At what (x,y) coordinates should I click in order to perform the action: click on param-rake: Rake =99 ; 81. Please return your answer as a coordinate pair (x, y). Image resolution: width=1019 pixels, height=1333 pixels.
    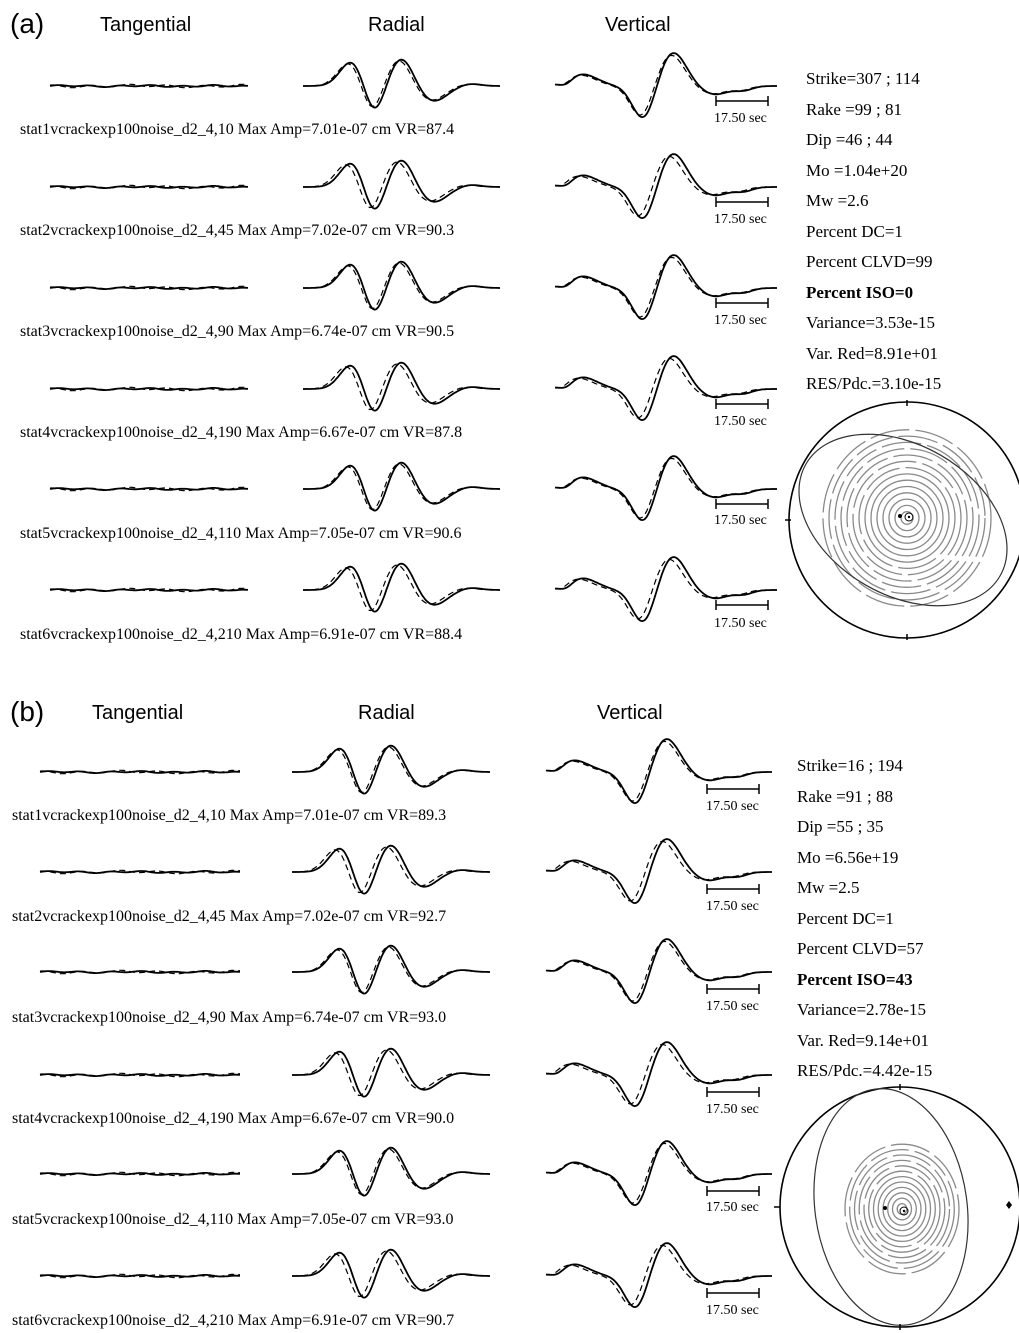
    Looking at the image, I should click on (854, 109).